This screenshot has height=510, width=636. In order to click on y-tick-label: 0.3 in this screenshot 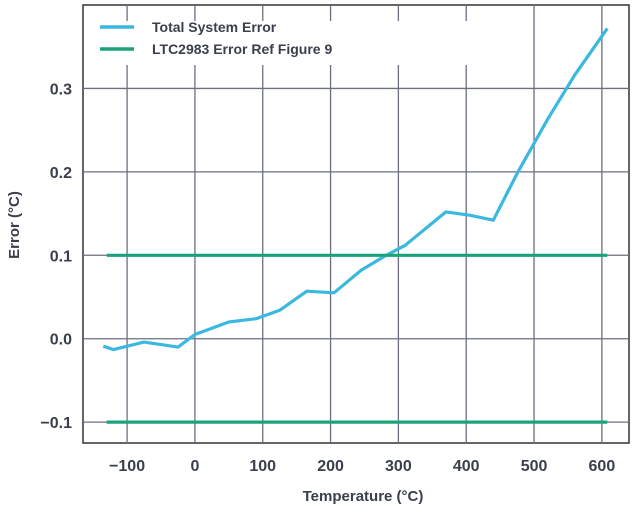, I will do `click(61, 89)`.